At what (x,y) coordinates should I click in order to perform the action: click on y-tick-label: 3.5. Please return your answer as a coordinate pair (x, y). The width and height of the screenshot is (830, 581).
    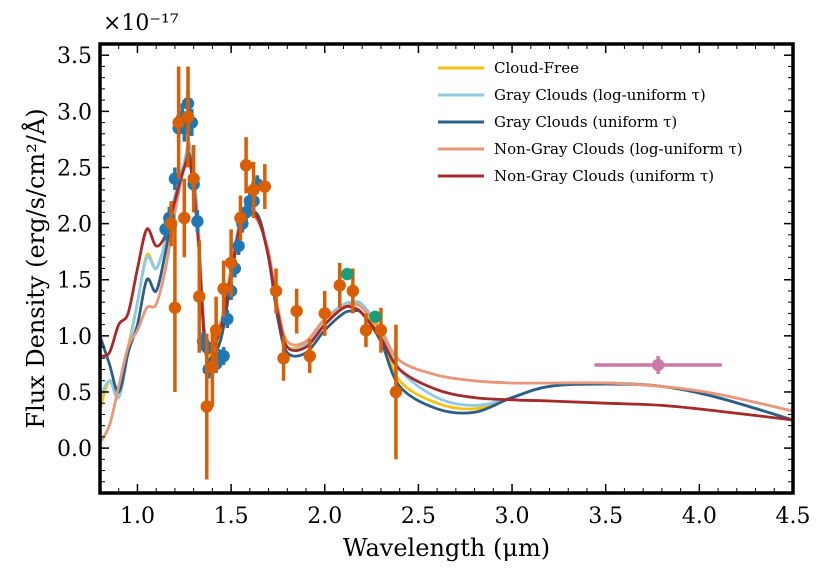
    Looking at the image, I should click on (74, 56).